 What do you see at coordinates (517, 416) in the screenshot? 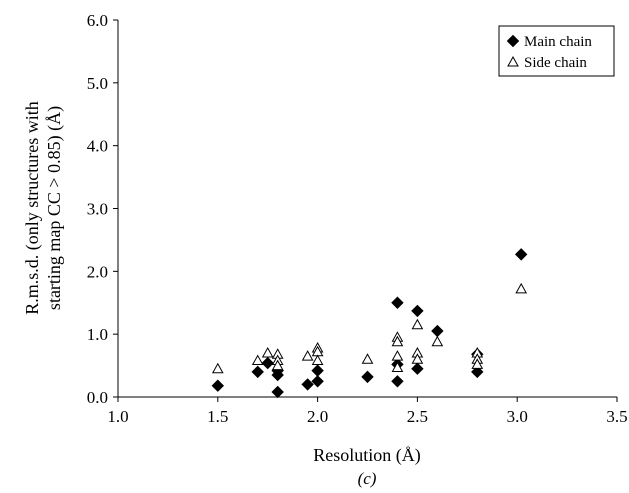
I see `x-tick-label: 3.0` at bounding box center [517, 416].